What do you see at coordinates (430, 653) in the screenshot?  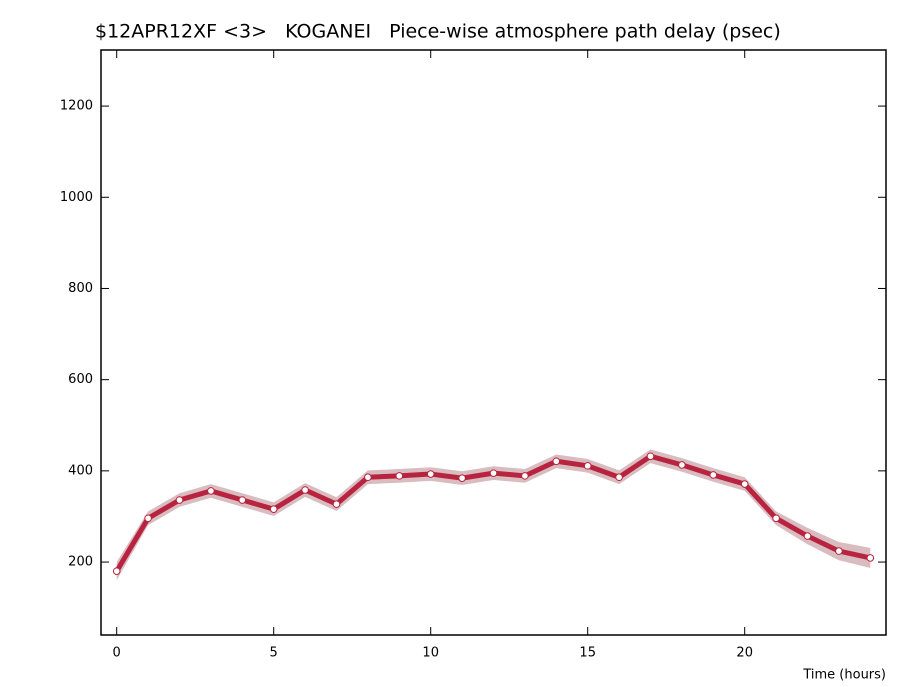 I see `x-tick-label: 10` at bounding box center [430, 653].